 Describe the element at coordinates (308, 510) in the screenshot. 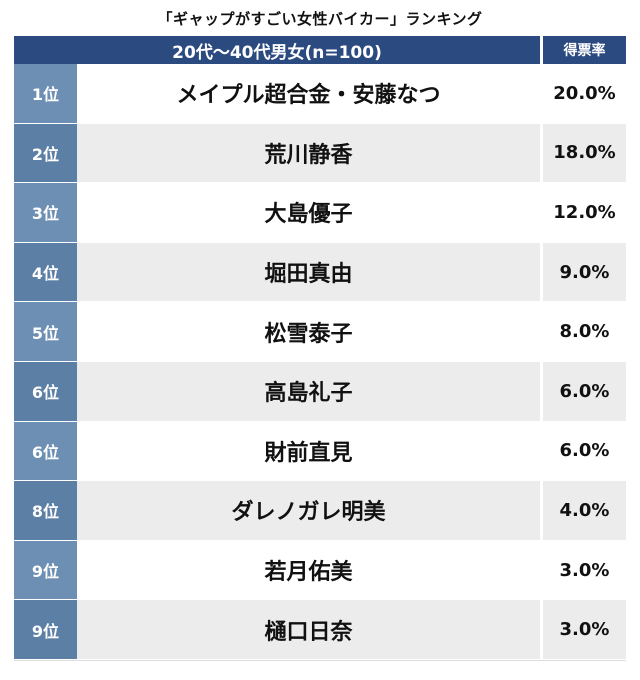

I see `name-cell: ダレノガレ明美` at that location.